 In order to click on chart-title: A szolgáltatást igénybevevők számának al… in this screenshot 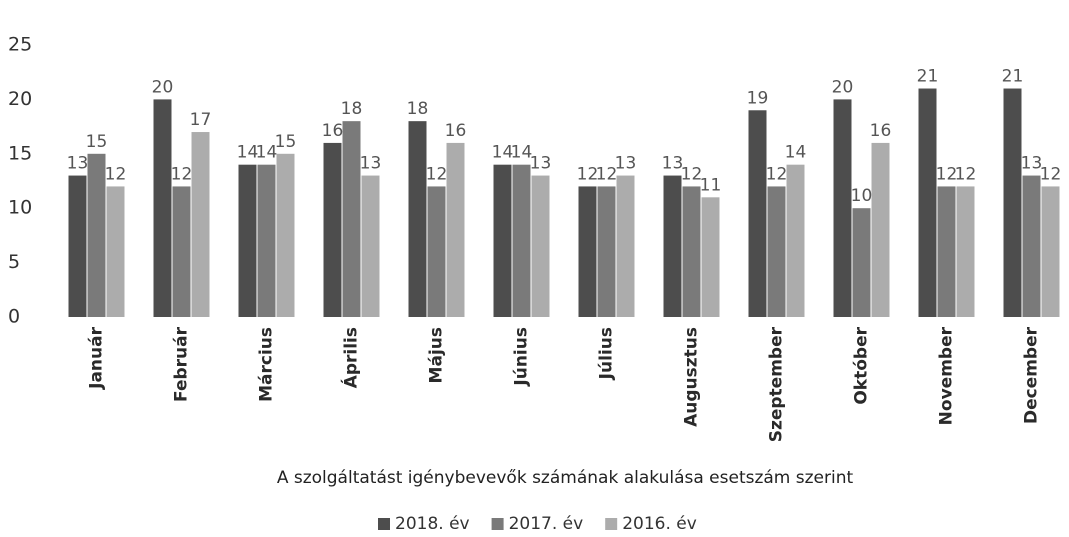, I will do `click(565, 478)`.